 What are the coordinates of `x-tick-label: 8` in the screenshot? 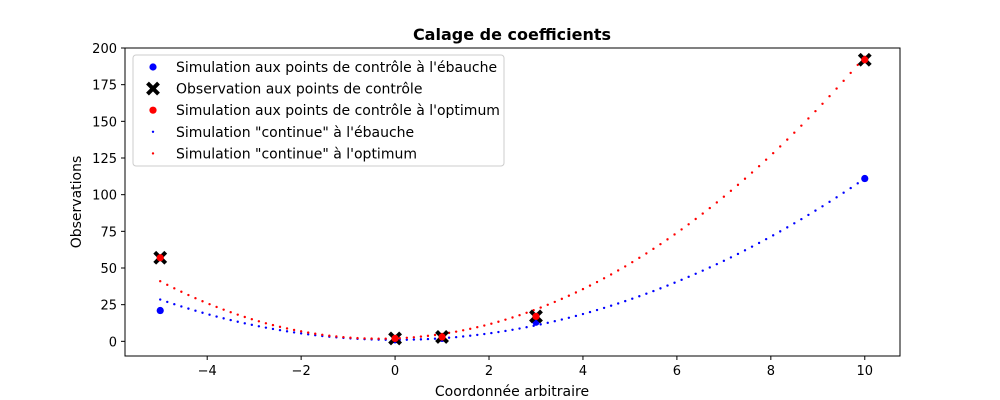 It's located at (771, 371).